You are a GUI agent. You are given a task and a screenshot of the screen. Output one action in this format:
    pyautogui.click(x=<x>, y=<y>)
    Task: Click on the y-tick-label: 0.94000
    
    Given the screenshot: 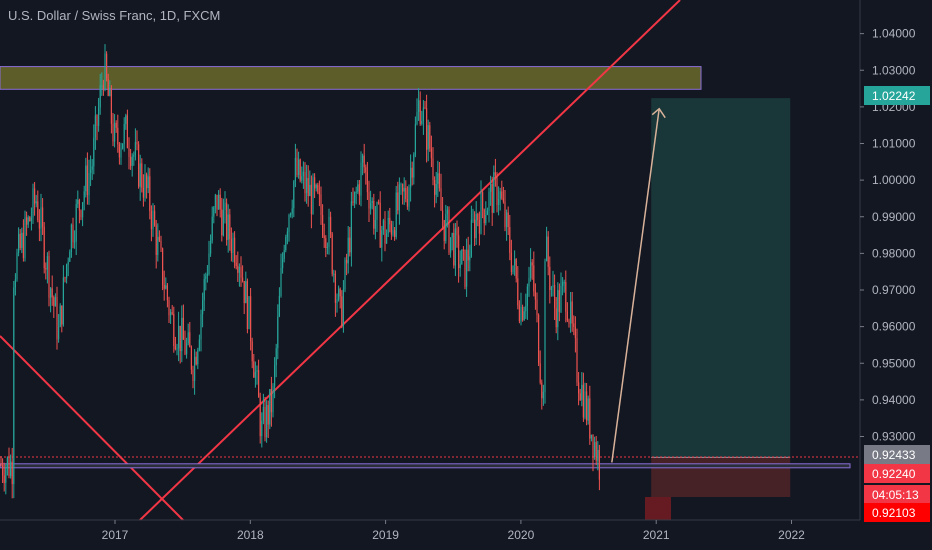 What is the action you would take?
    pyautogui.click(x=894, y=400)
    